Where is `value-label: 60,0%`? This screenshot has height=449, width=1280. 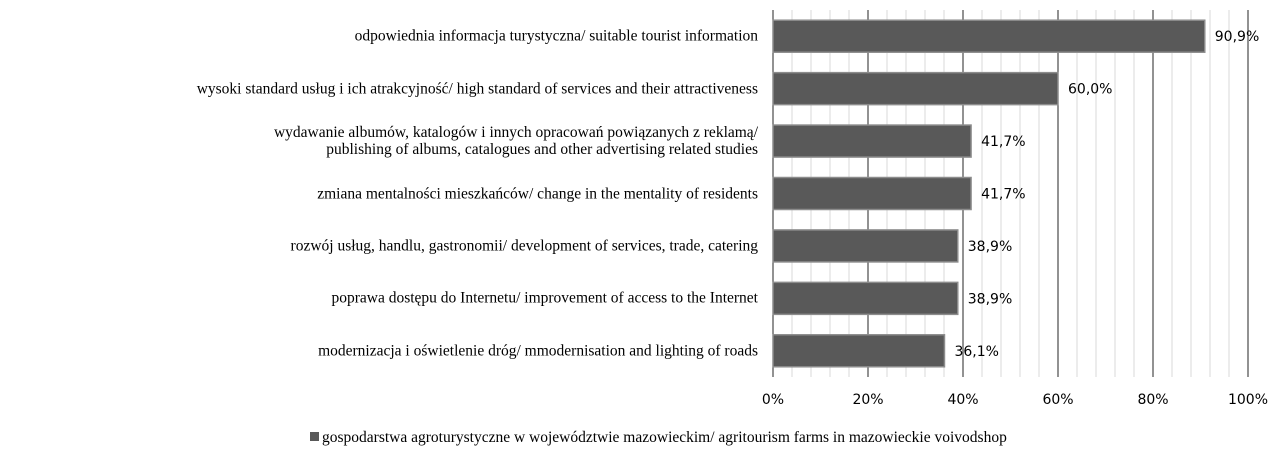
value-label: 60,0% is located at coordinates (1090, 90).